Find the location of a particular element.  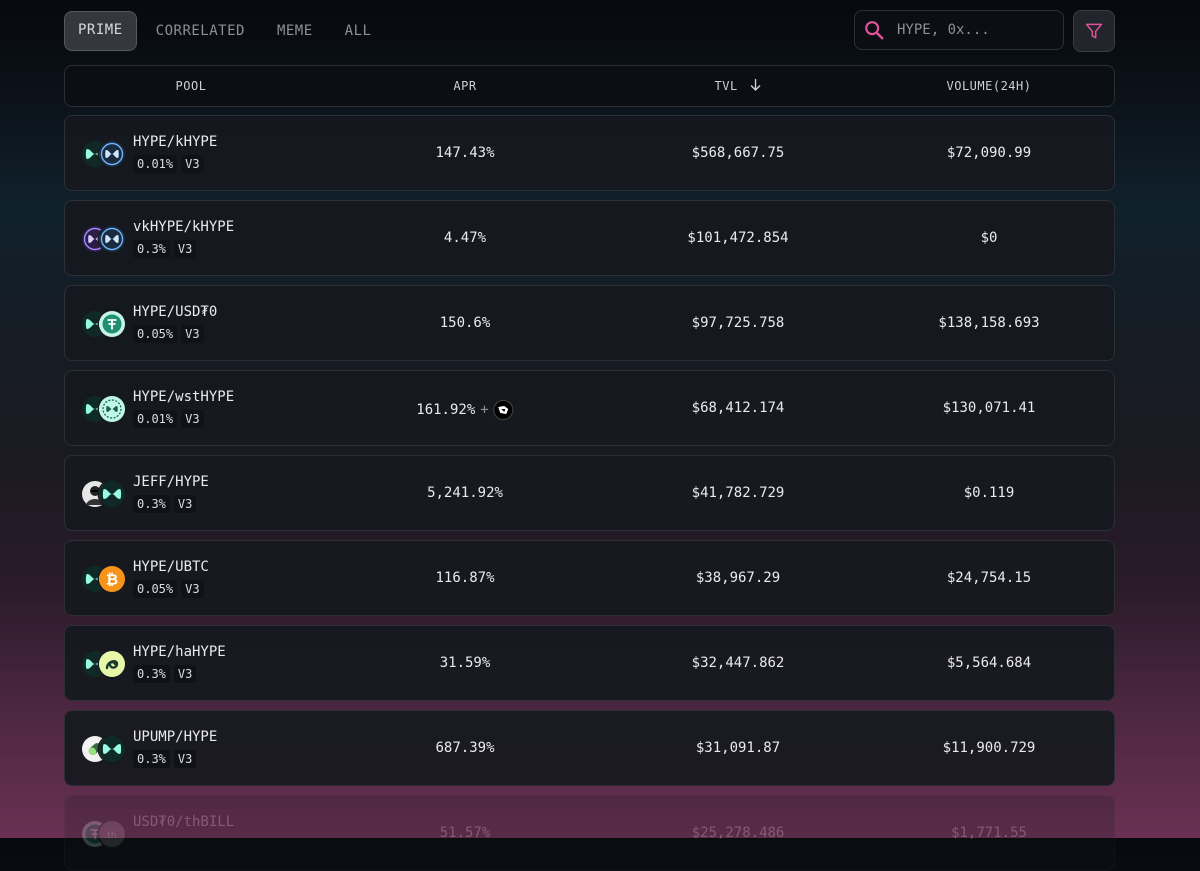

apr-value: 116.87% is located at coordinates (464, 578).